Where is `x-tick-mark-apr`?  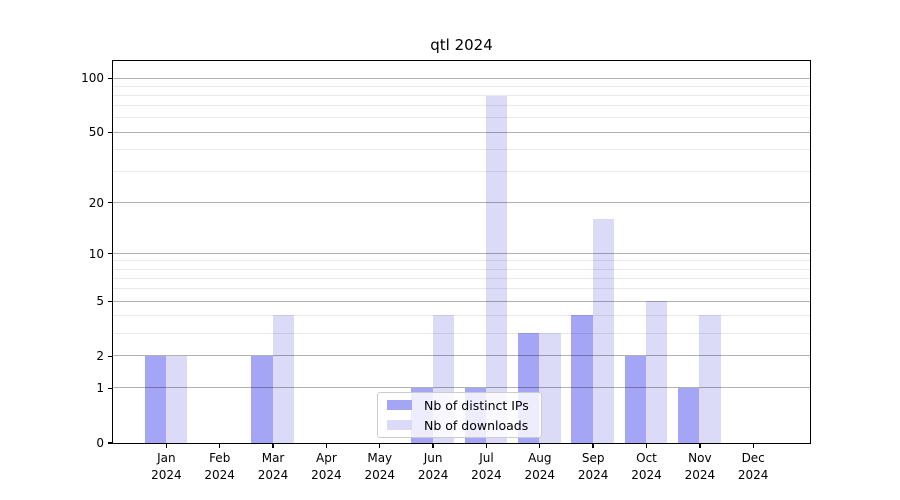 x-tick-mark-apr is located at coordinates (326, 446).